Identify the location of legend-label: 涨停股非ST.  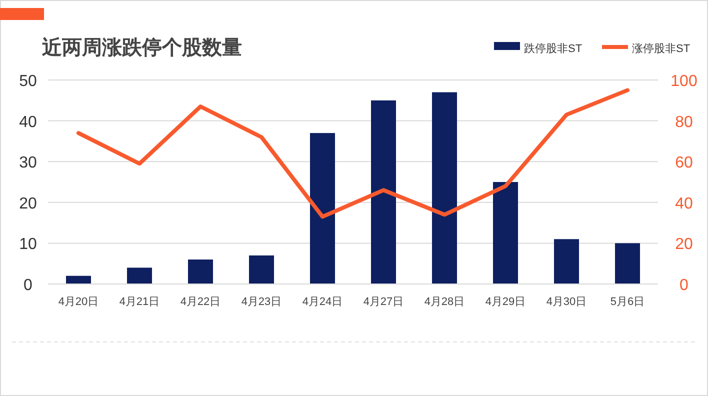
(661, 48).